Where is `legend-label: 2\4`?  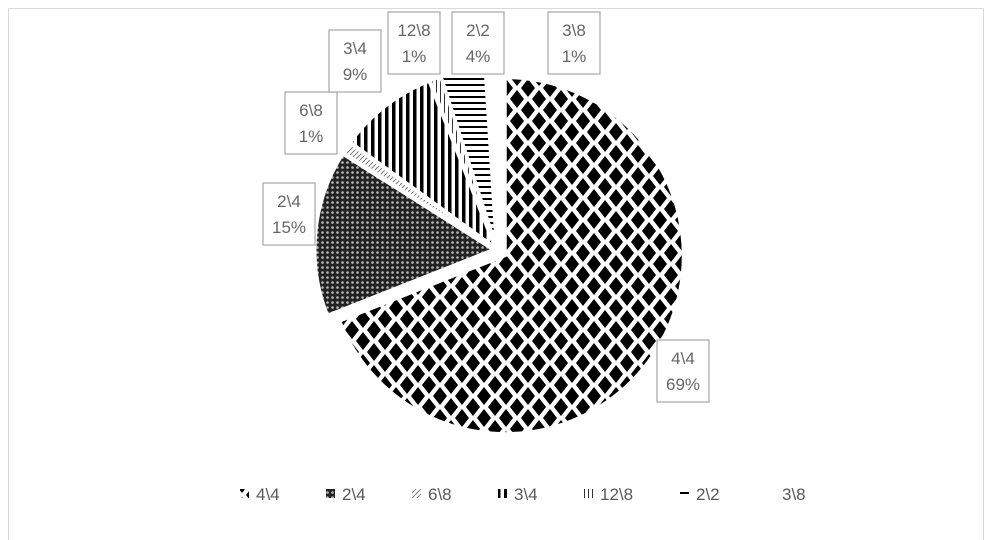 legend-label: 2\4 is located at coordinates (354, 494).